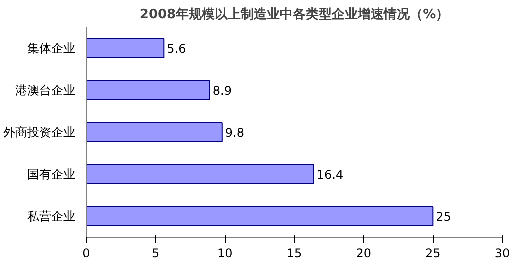  What do you see at coordinates (156, 253) in the screenshot?
I see `x-tick-label: 5` at bounding box center [156, 253].